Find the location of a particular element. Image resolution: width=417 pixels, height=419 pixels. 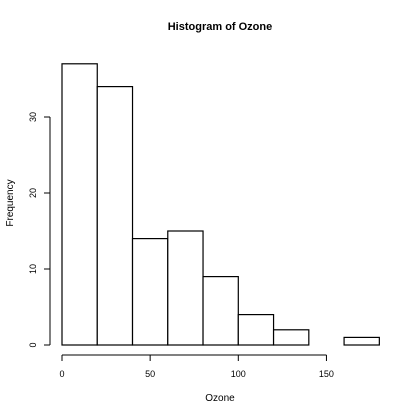

y-tick-label: 30 is located at coordinates (33, 117).